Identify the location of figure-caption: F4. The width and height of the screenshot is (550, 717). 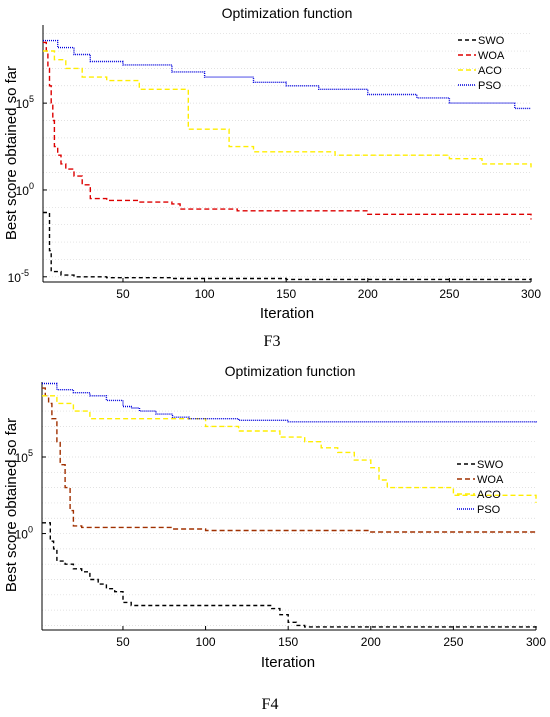
(270, 704).